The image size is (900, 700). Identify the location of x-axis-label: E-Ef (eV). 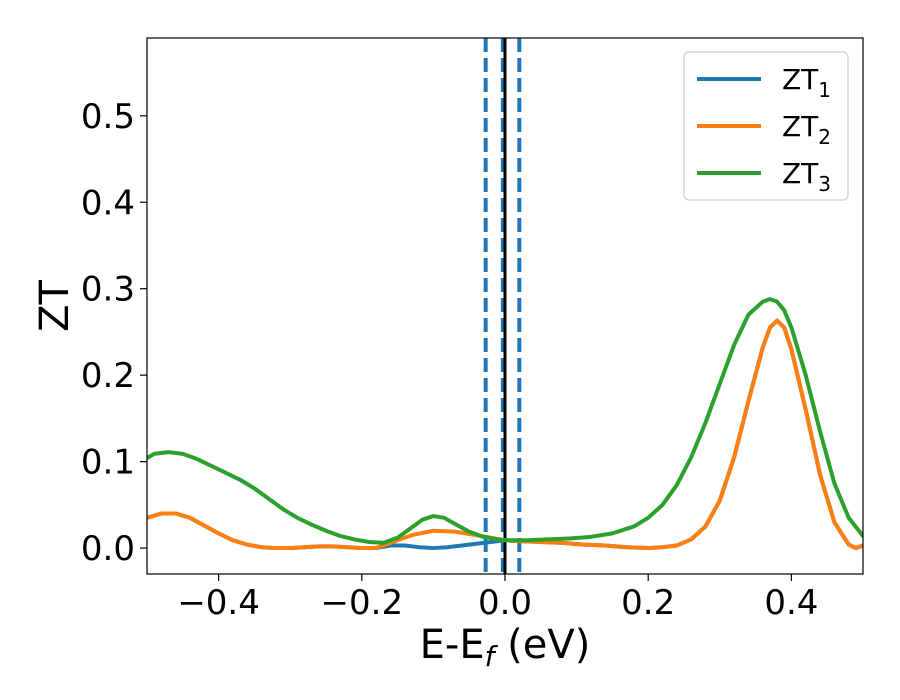
(505, 647).